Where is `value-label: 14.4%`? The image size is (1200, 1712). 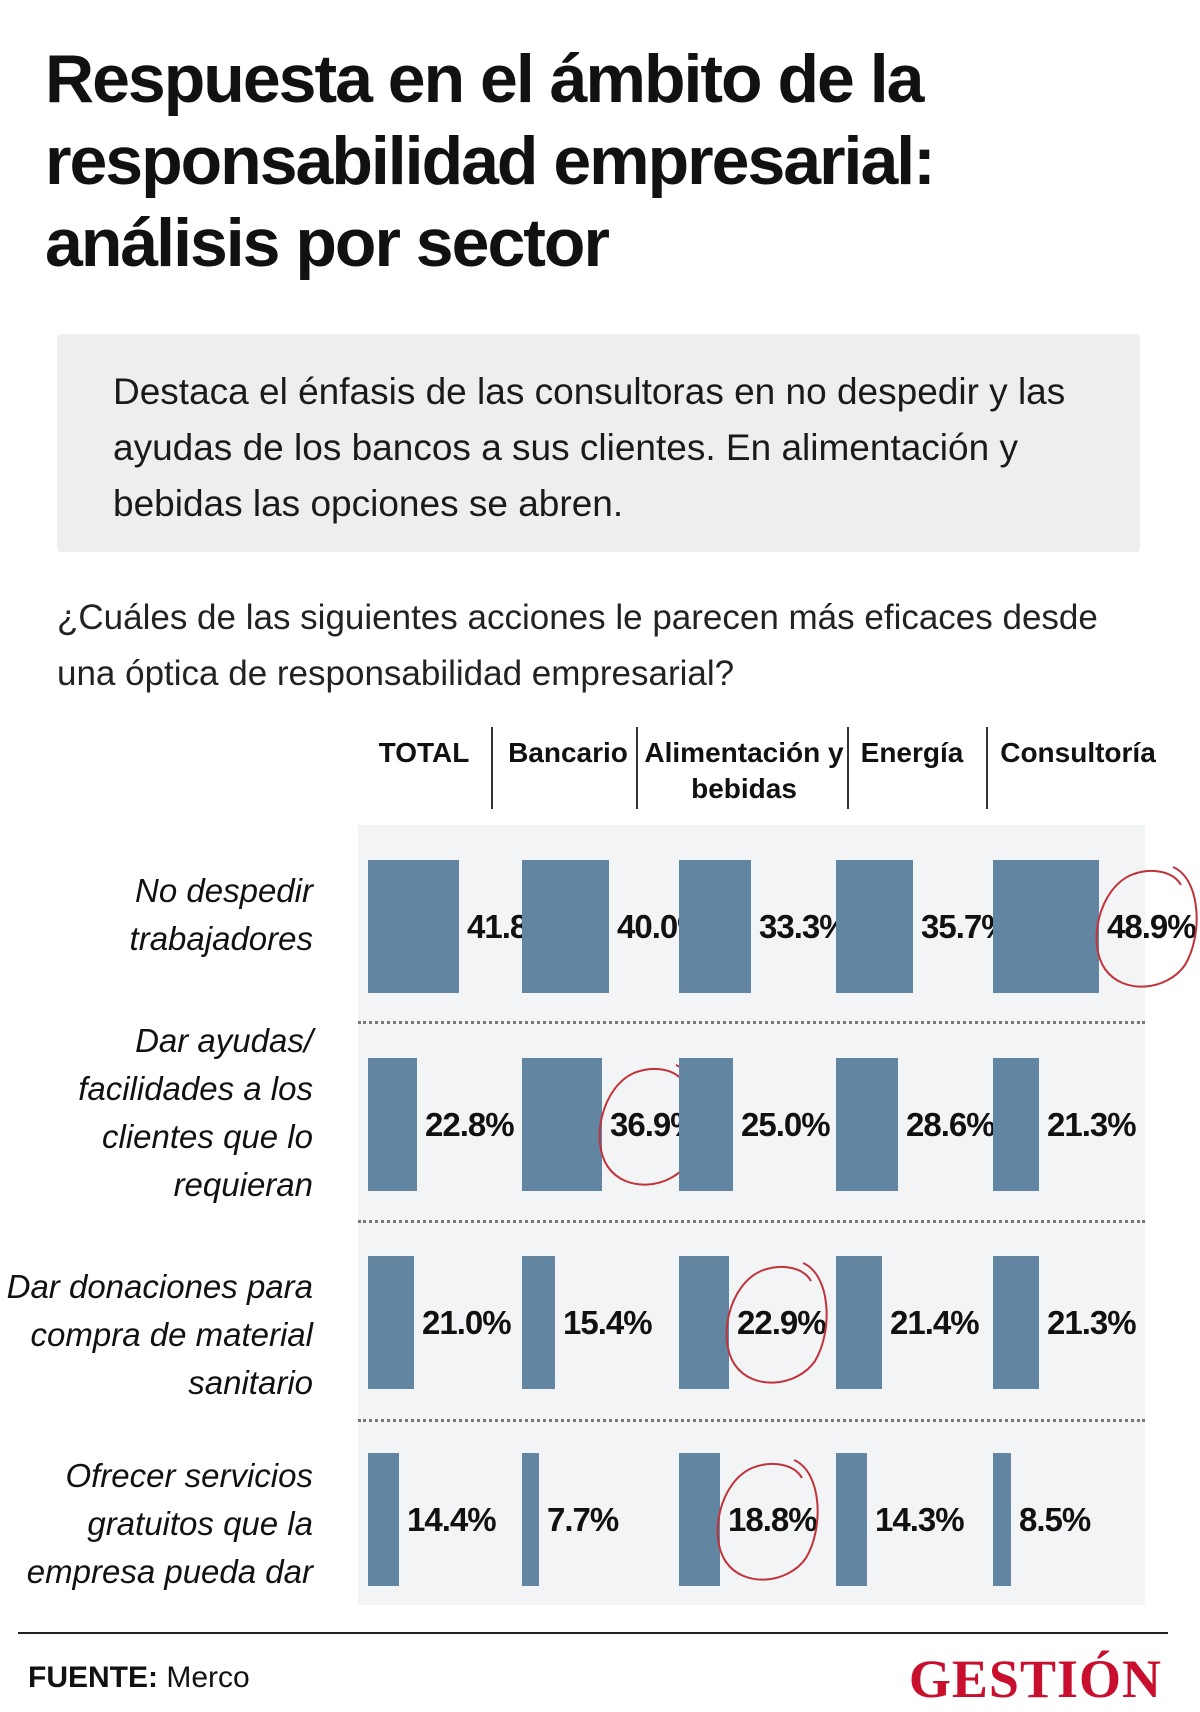
value-label: 14.4% is located at coordinates (452, 1519).